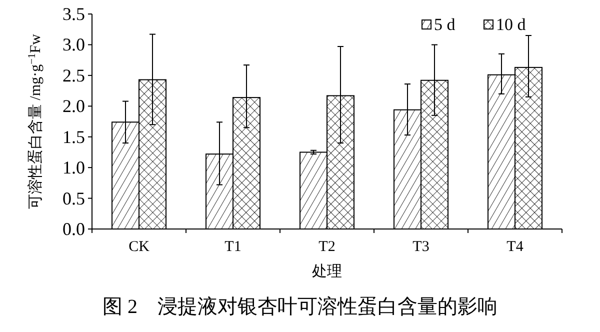 The width and height of the screenshot is (600, 332). Describe the element at coordinates (327, 271) in the screenshot. I see `x-axis-title: 处理` at that location.